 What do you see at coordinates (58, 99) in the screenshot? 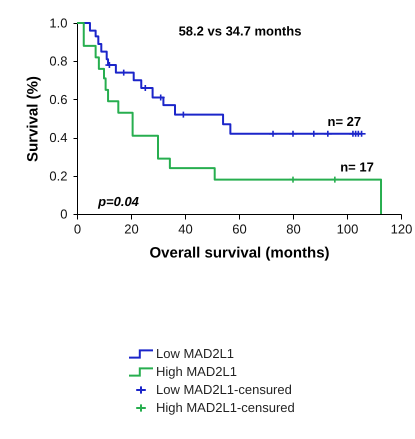
I see `y-tick-label: 0.6` at bounding box center [58, 99].